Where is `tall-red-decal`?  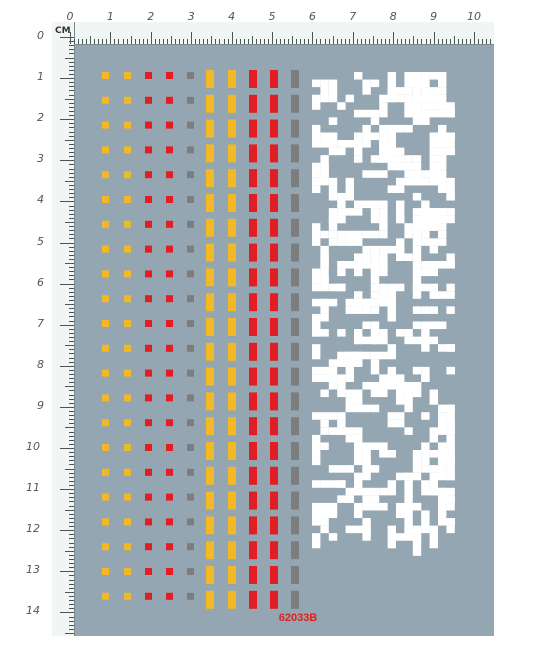 tall-red-decal is located at coordinates (253, 227).